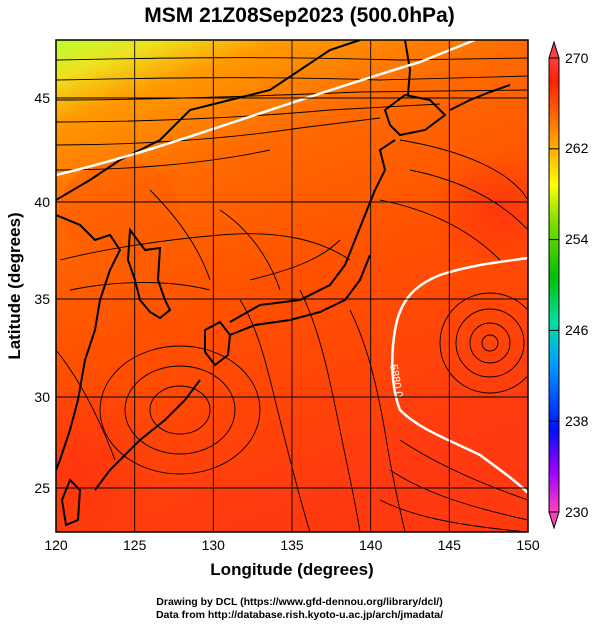 The width and height of the screenshot is (599, 625). What do you see at coordinates (415, 115) in the screenshot?
I see `coastline-hokkaido` at bounding box center [415, 115].